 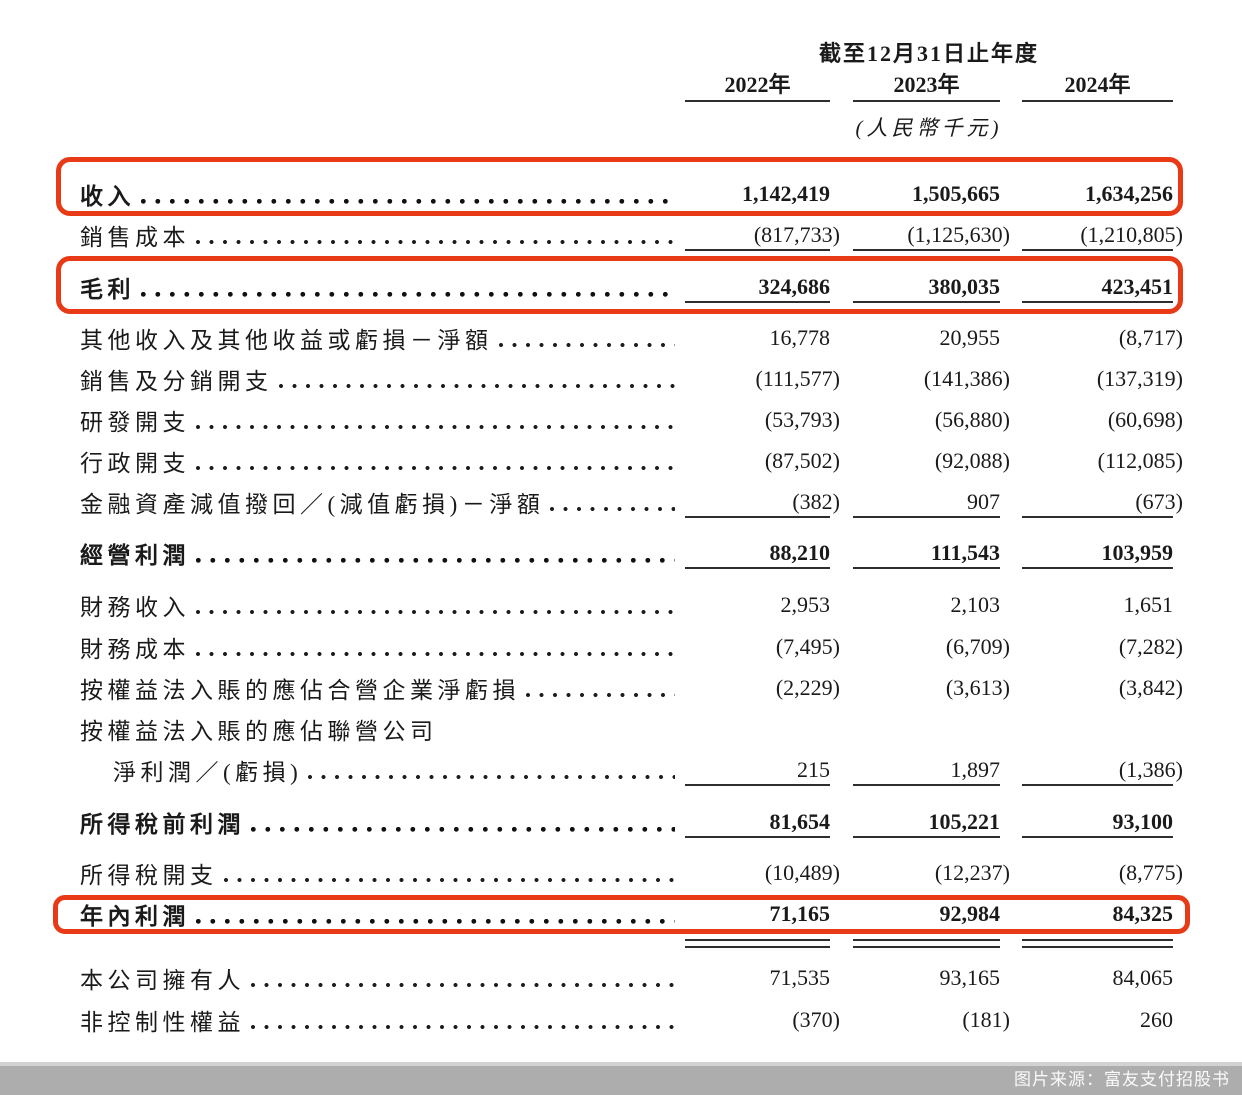 I want to click on row-revenue: 收入 1,142,419 1,505,665 1,634,256, so click(x=619, y=186).